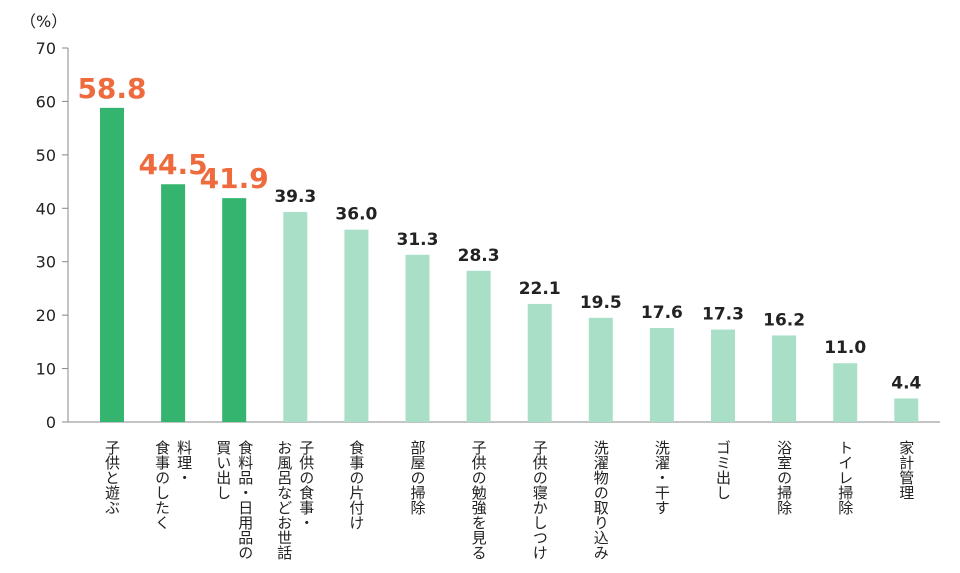 This screenshot has width=960, height=573. I want to click on value-label: 44.5, so click(173, 164).